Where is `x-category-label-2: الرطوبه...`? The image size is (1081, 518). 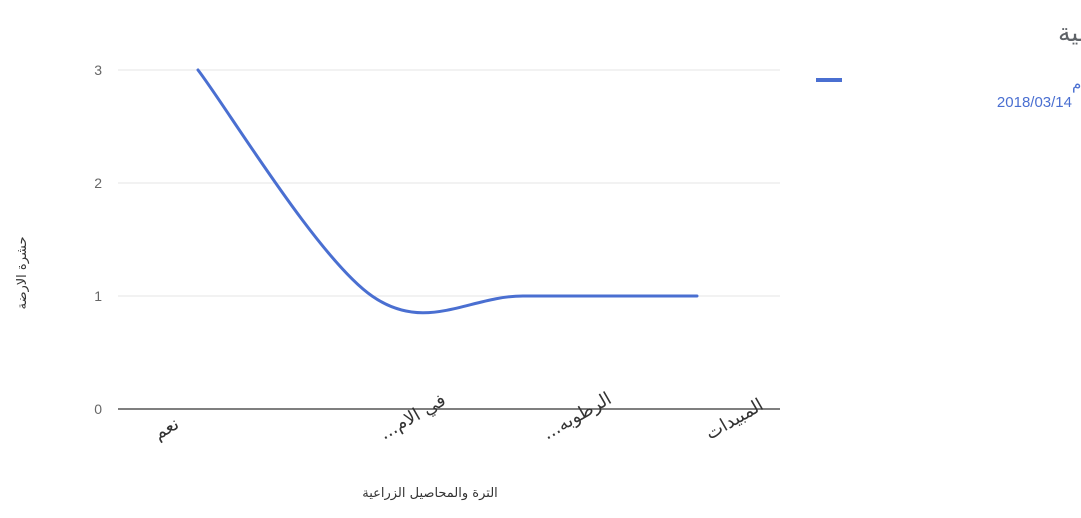 x-category-label-2: الرطوبه... is located at coordinates (577, 416).